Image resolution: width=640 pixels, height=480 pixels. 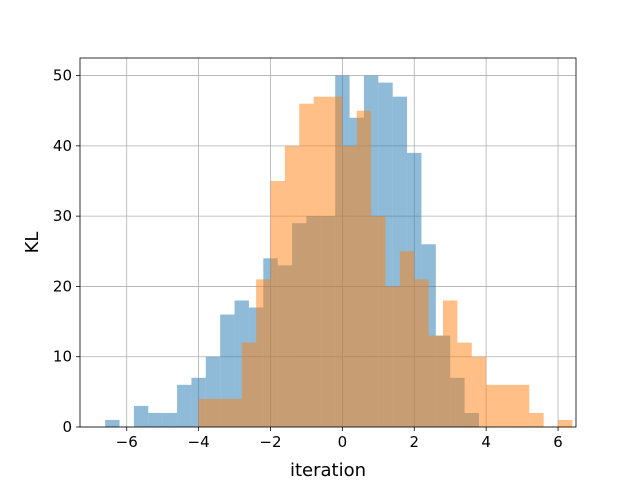 What do you see at coordinates (62, 216) in the screenshot?
I see `y-tick-label: 30` at bounding box center [62, 216].